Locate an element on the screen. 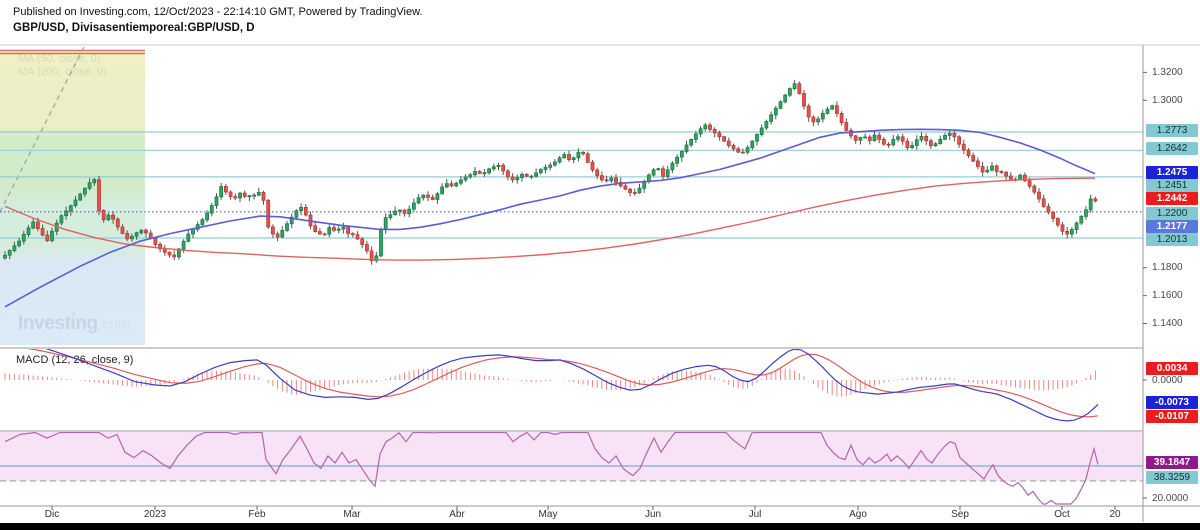 The height and width of the screenshot is (530, 1200). analysis-zone is located at coordinates (72, 197).